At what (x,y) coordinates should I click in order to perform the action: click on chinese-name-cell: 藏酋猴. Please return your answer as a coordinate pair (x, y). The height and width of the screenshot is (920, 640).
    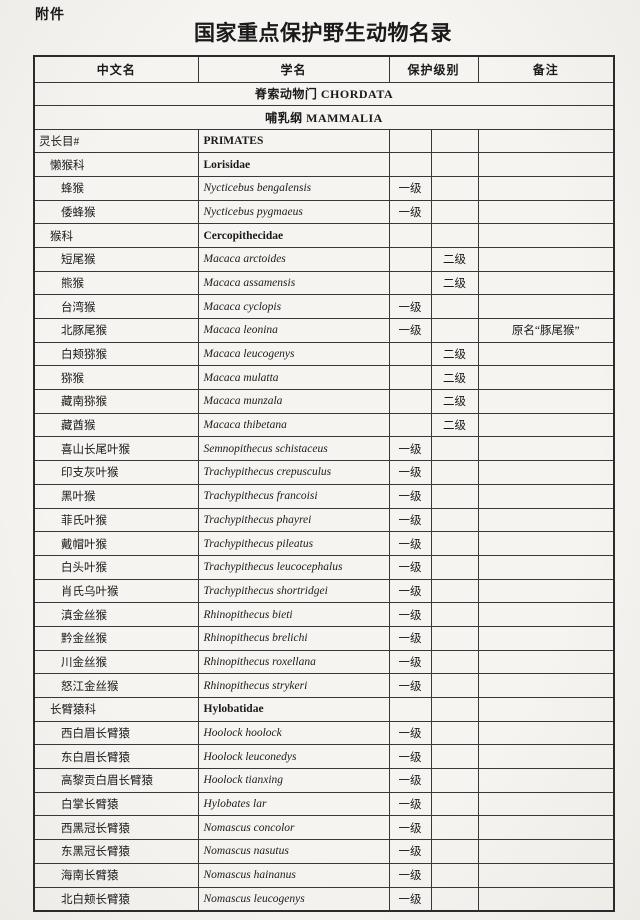
    Looking at the image, I should click on (116, 425).